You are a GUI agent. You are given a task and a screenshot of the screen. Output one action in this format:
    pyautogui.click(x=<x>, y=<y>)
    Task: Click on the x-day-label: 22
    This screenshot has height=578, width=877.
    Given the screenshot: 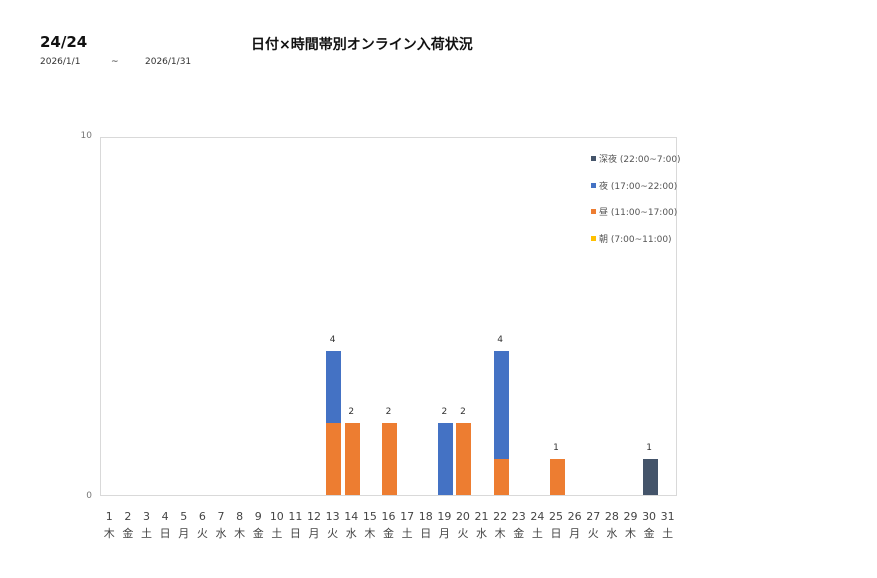 What is the action you would take?
    pyautogui.click(x=500, y=516)
    